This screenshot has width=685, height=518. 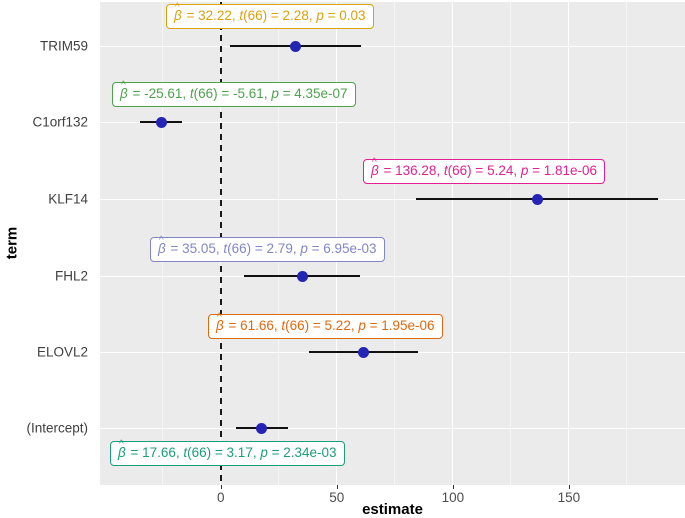 I want to click on y-tick-label: ELOVL2, so click(x=62, y=352).